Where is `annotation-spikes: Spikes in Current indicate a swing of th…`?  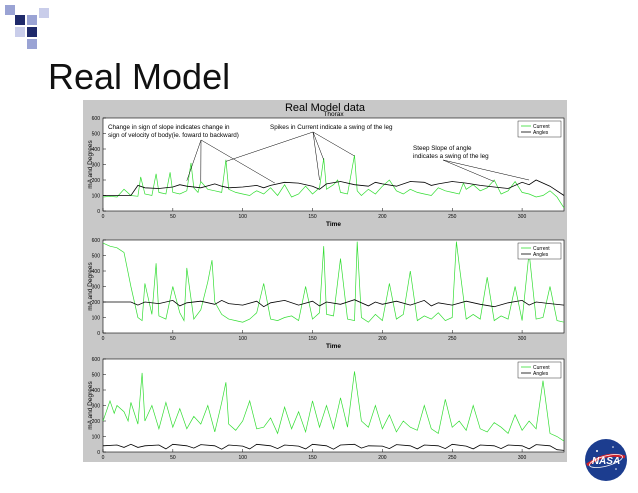 annotation-spikes: Spikes in Current indicate a swing of th… is located at coordinates (331, 127).